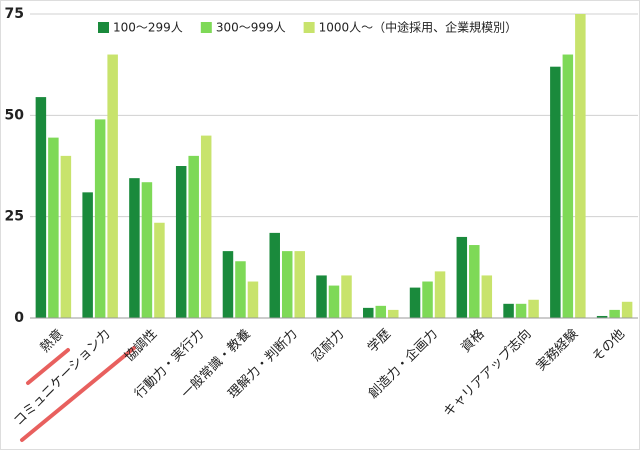  What do you see at coordinates (15, 115) in the screenshot?
I see `y-tick-label: 50` at bounding box center [15, 115].